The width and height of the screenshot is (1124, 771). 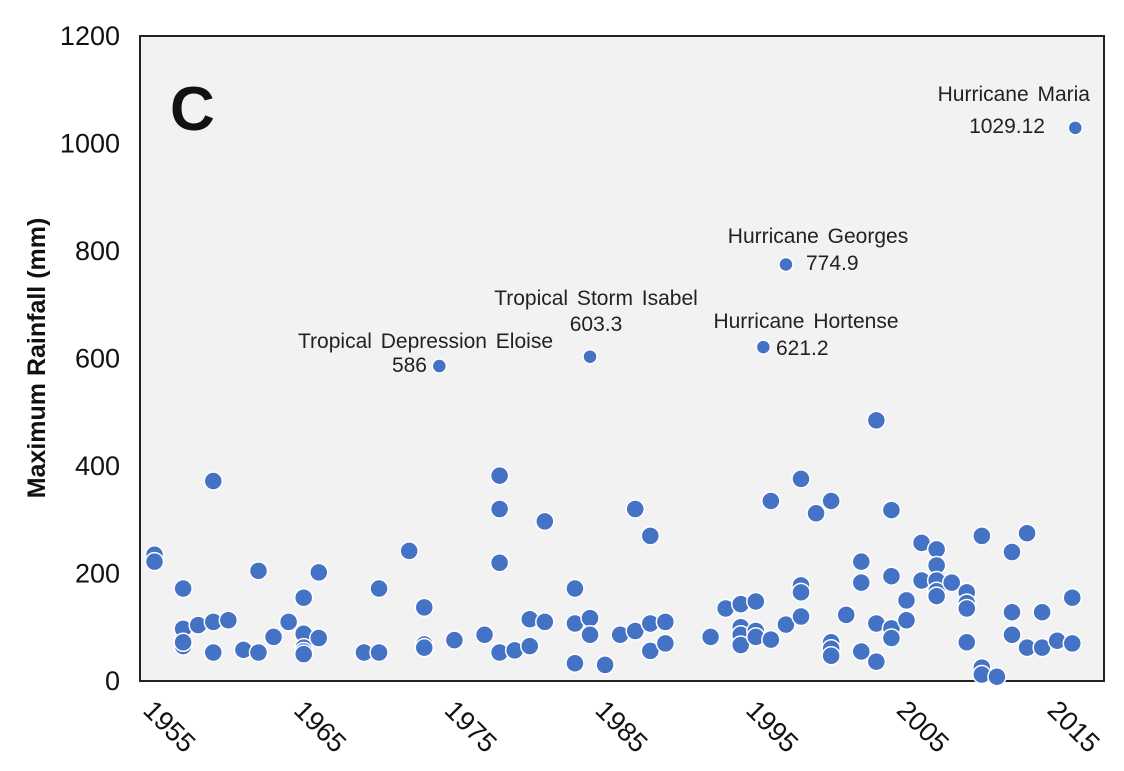 What do you see at coordinates (90, 36) in the screenshot?
I see `y-tick-label: 1200` at bounding box center [90, 36].